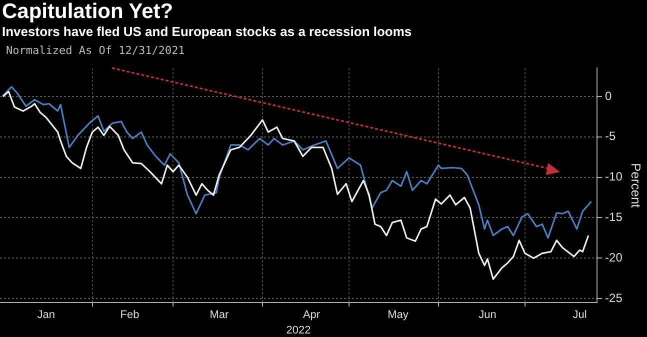 The image size is (647, 337). Describe the element at coordinates (614, 177) in the screenshot. I see `y-tick-label: -10` at that location.